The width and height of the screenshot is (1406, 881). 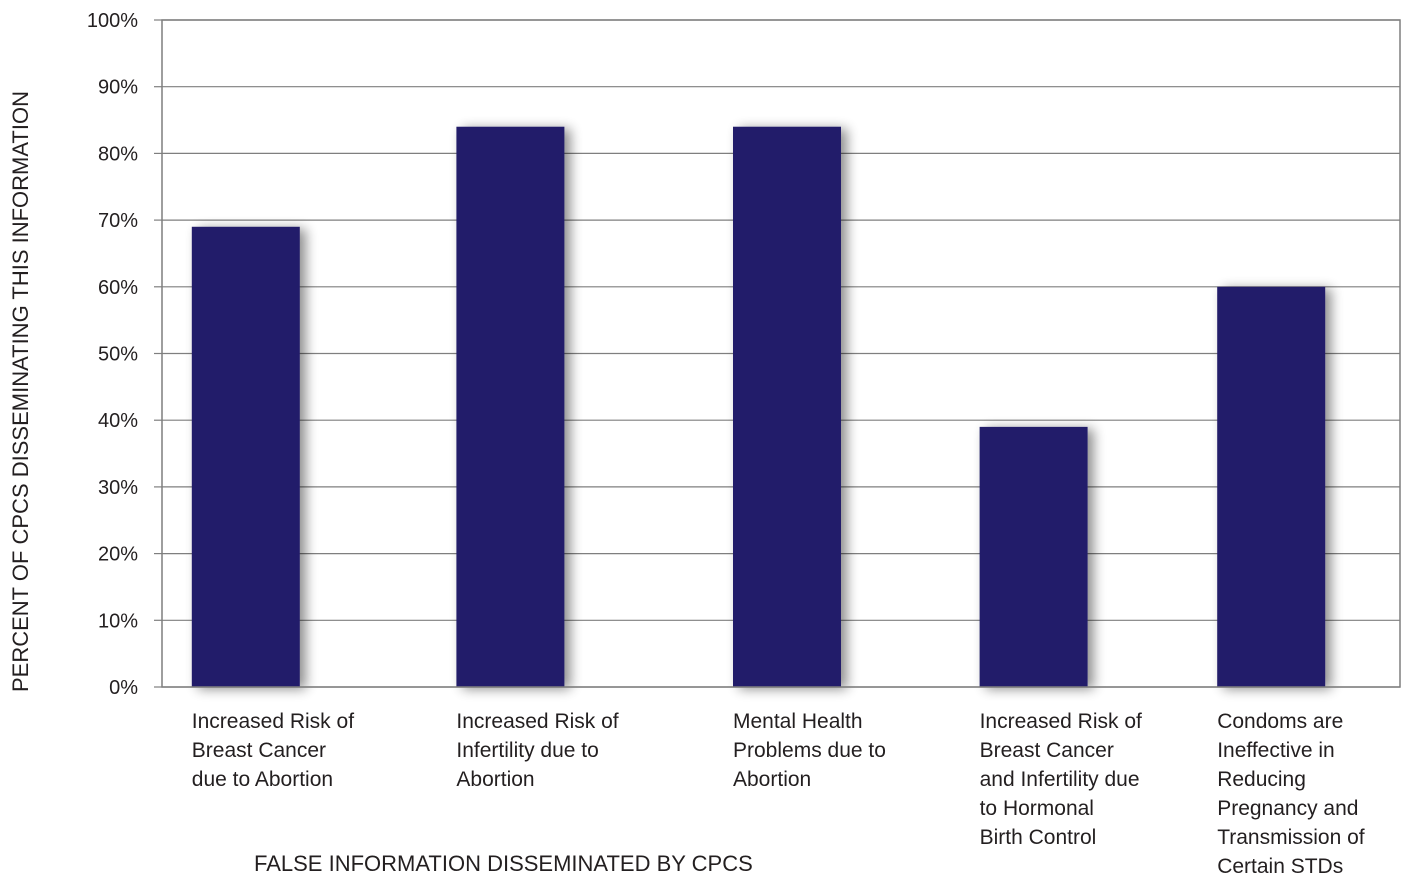 I want to click on x-category-label: Mental Health Problems due to Abortion, so click(x=809, y=750).